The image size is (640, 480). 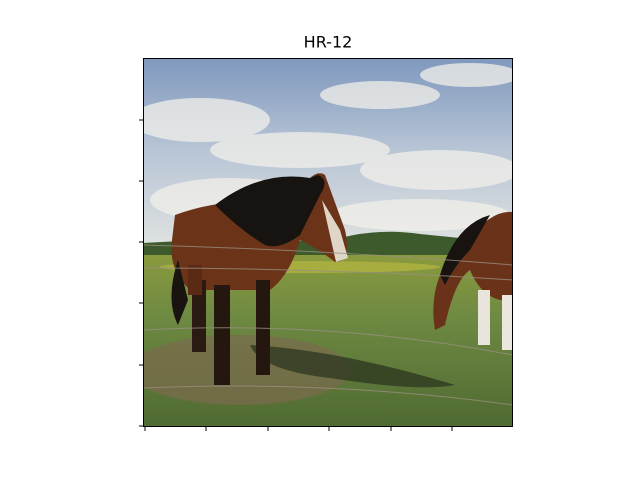 What do you see at coordinates (259, 279) in the screenshot?
I see `horse-left` at bounding box center [259, 279].